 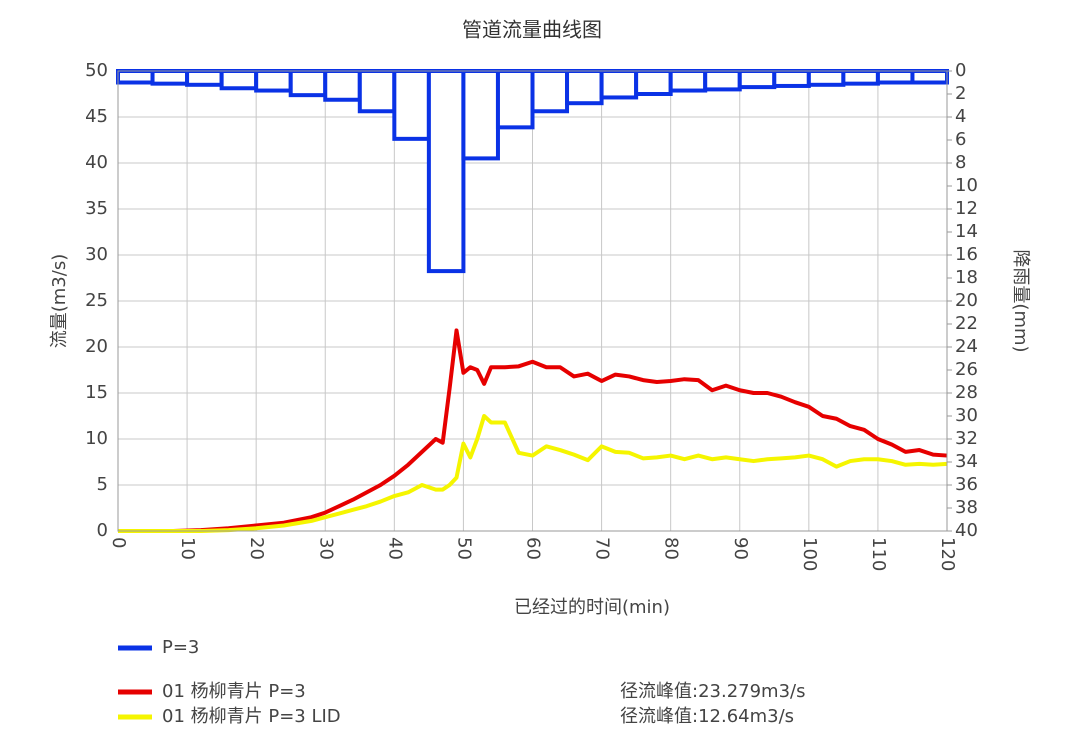 What do you see at coordinates (947, 554) in the screenshot?
I see `x-tick-label: 120` at bounding box center [947, 554].